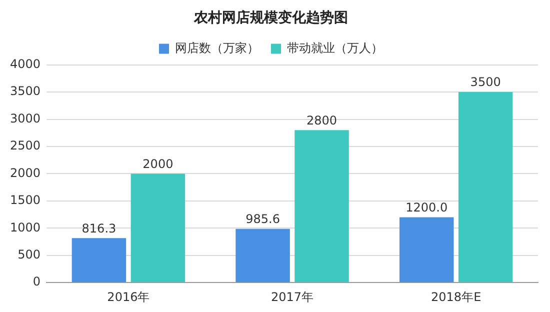 The width and height of the screenshot is (550, 312). Describe the element at coordinates (292, 297) in the screenshot. I see `x-tick-label: 2017年` at that location.